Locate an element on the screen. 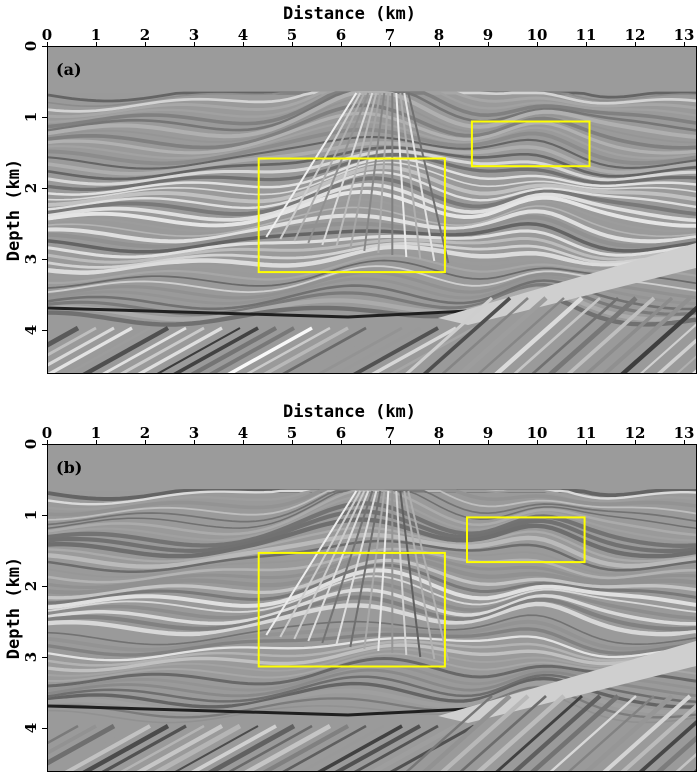  x-tick-label: 6 is located at coordinates (341, 35).